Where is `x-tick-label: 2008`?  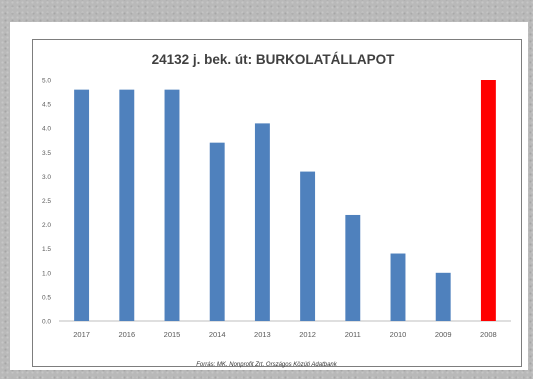
x-tick-label: 2008 is located at coordinates (488, 334).